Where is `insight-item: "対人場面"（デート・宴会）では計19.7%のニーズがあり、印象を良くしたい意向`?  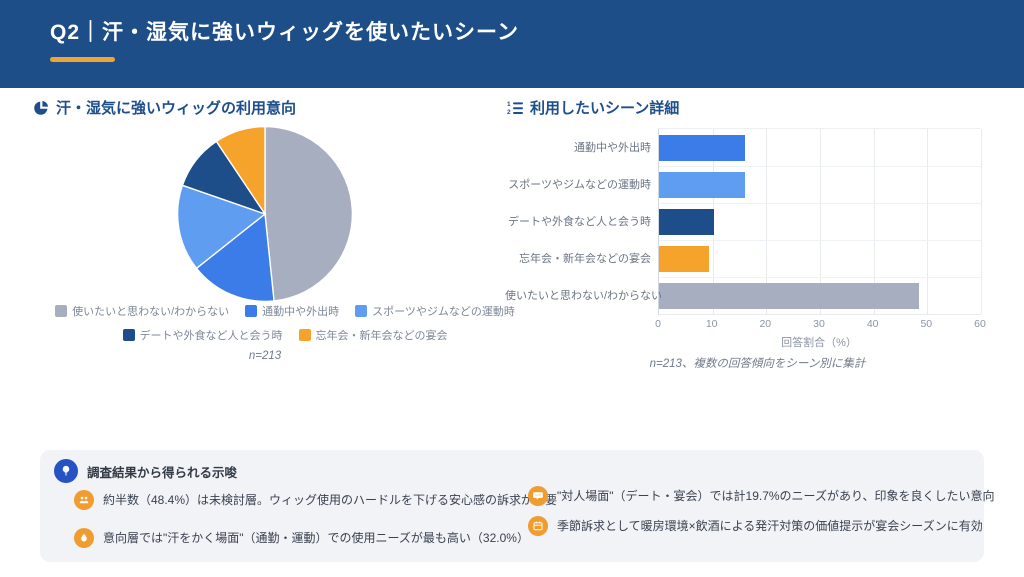
insight-item: "対人場面"（デート・宴会）では計19.7%のニーズがあり、印象を良くしたい意向 is located at coordinates (761, 496).